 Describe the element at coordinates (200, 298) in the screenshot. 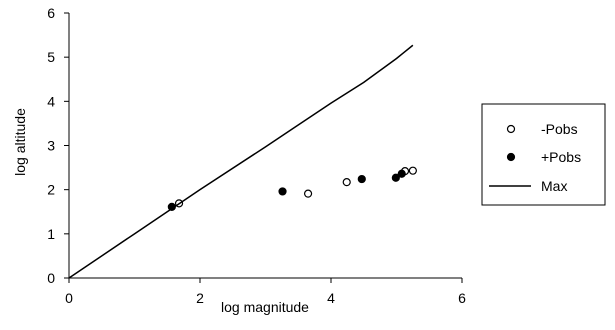

I see `x-tick-label: 2` at that location.